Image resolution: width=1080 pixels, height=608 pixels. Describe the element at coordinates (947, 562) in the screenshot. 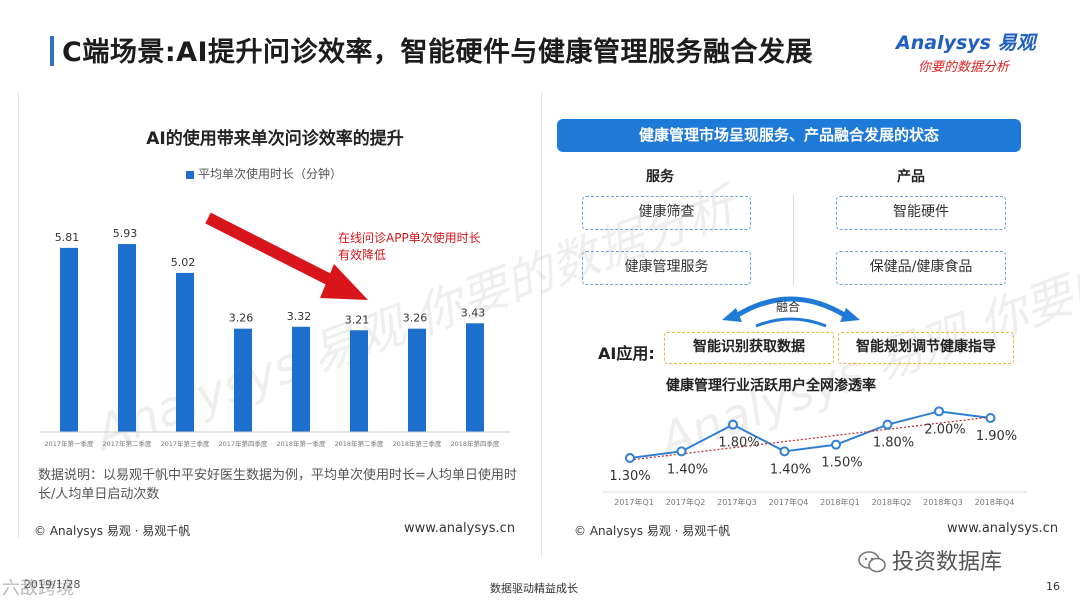

I see `wechat-name: 投资数据库` at that location.